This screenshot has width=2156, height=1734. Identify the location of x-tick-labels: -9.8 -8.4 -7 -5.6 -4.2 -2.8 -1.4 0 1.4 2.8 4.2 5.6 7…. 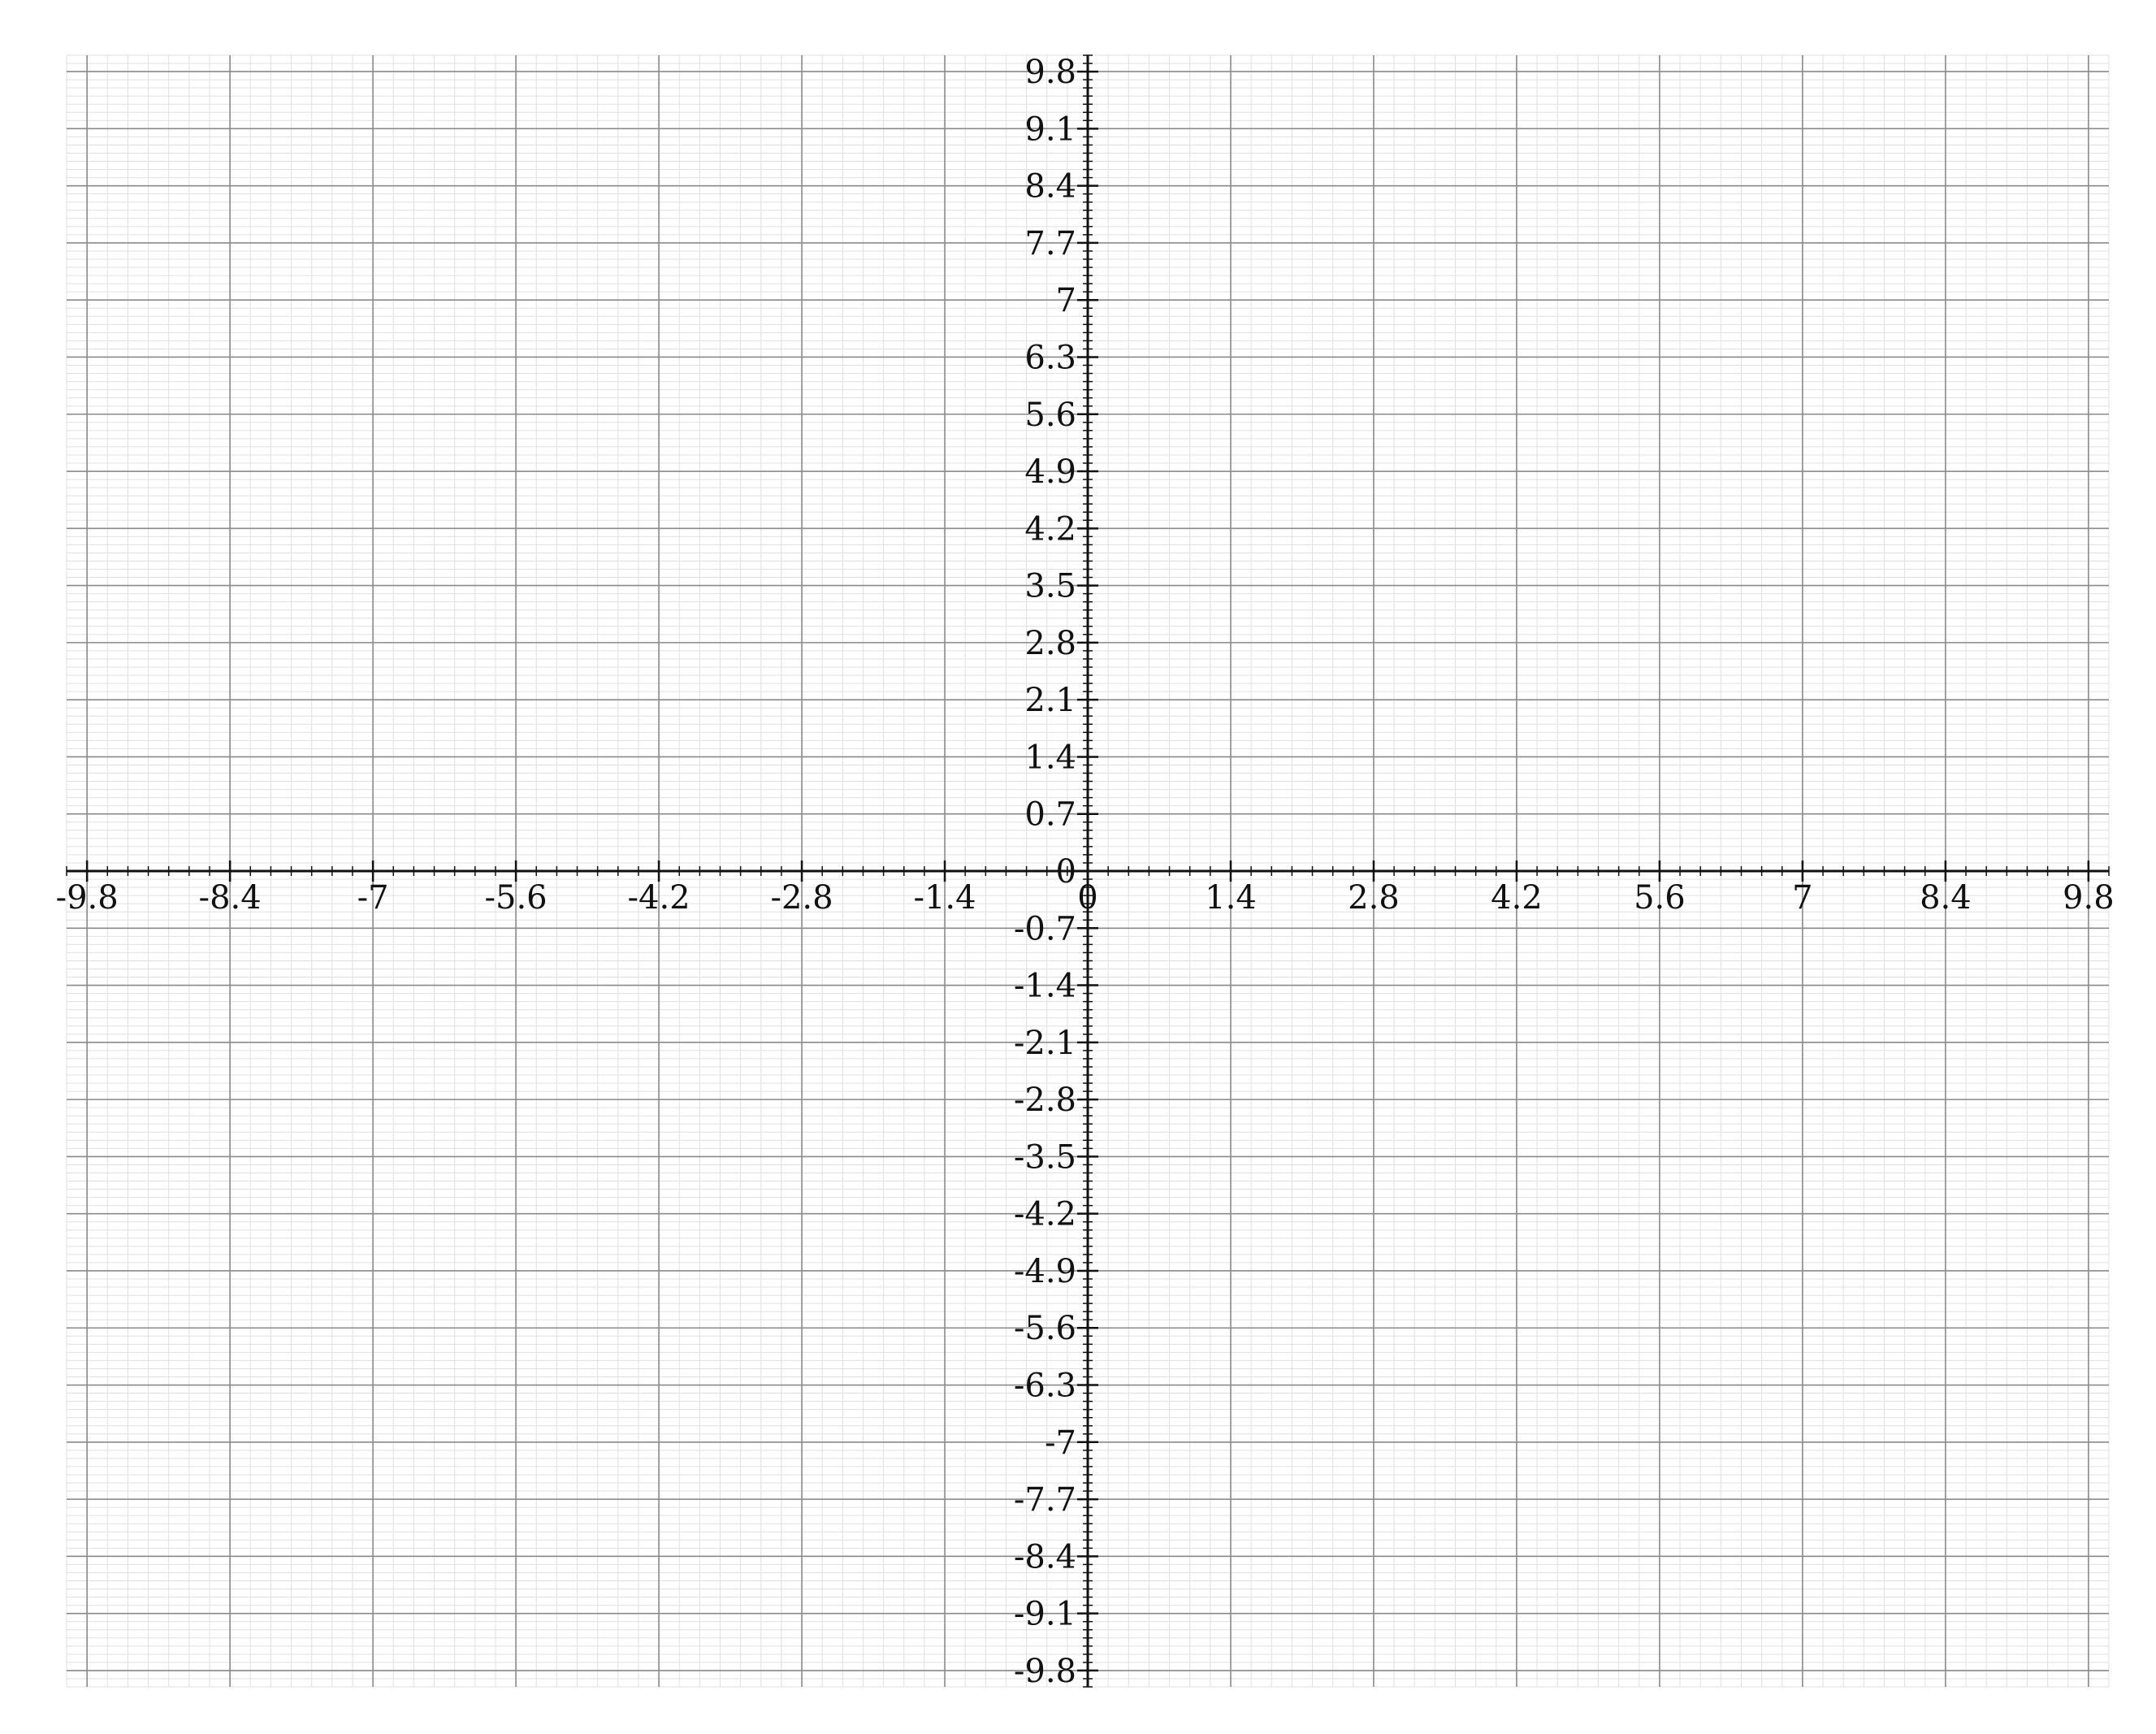
(1085, 898).